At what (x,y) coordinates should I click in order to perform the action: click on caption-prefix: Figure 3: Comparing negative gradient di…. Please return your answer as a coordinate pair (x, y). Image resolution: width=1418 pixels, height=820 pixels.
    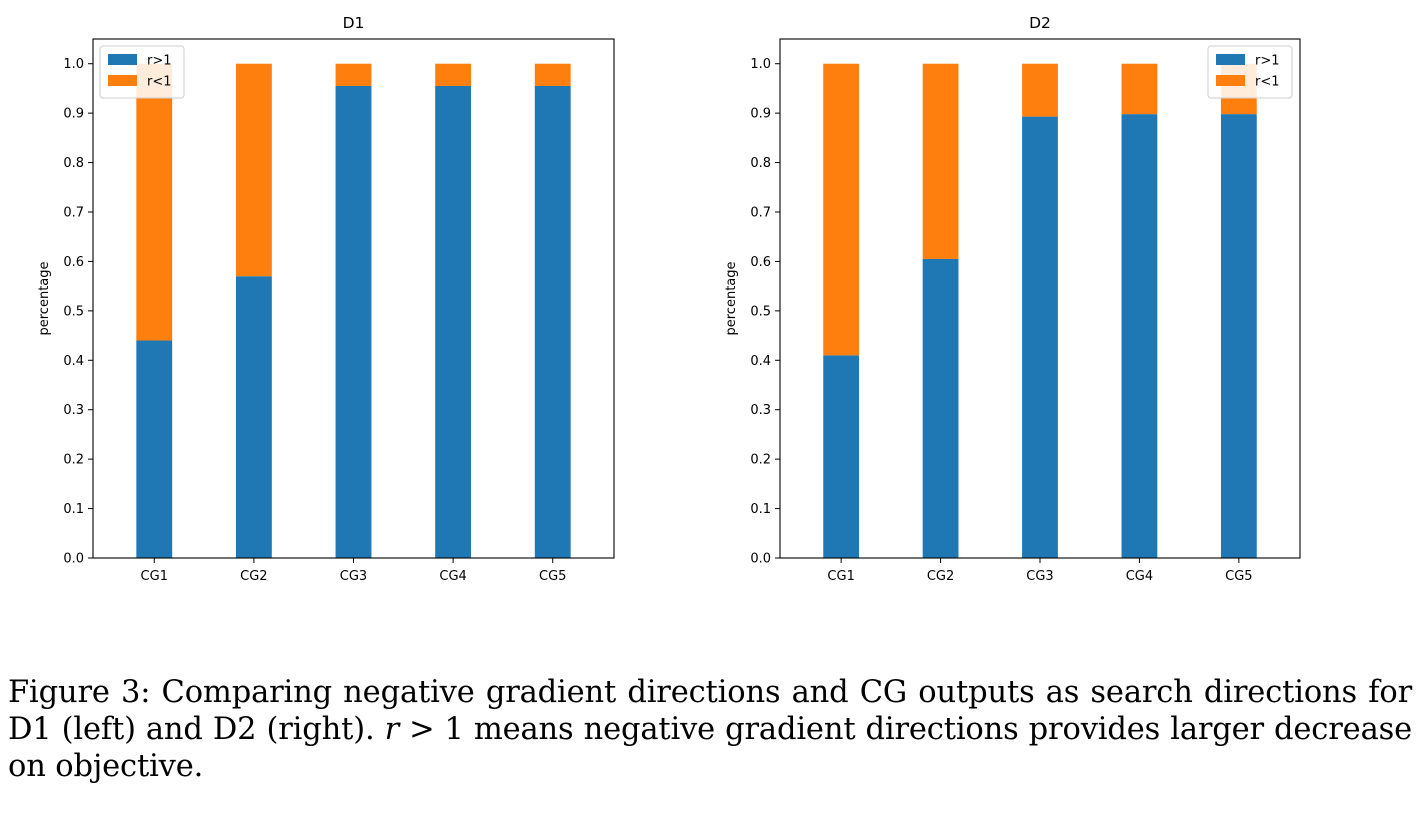
    Looking at the image, I should click on (710, 711).